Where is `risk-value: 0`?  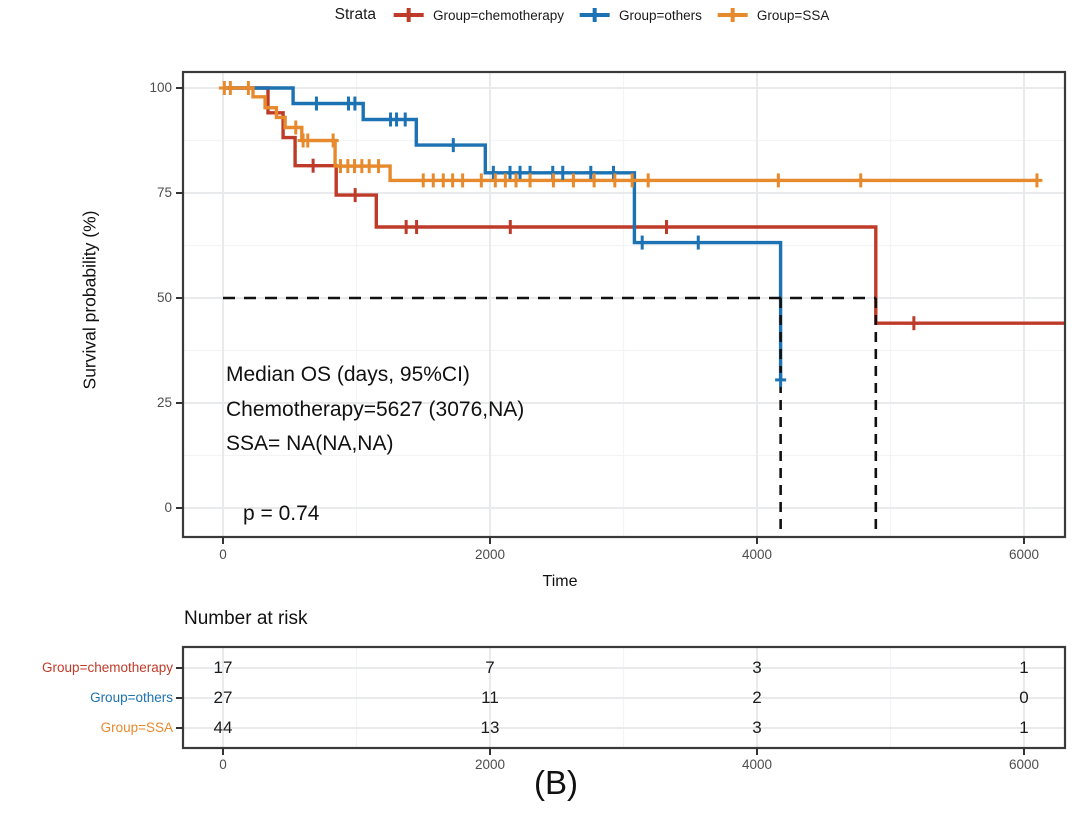
risk-value: 0 is located at coordinates (1024, 697).